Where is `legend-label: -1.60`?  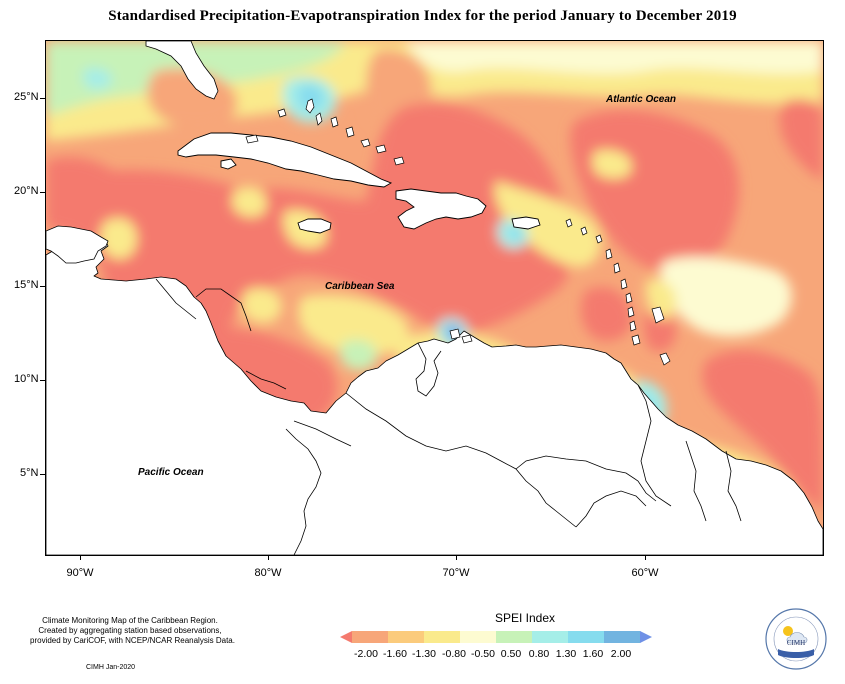
legend-label: -1.60 is located at coordinates (395, 654).